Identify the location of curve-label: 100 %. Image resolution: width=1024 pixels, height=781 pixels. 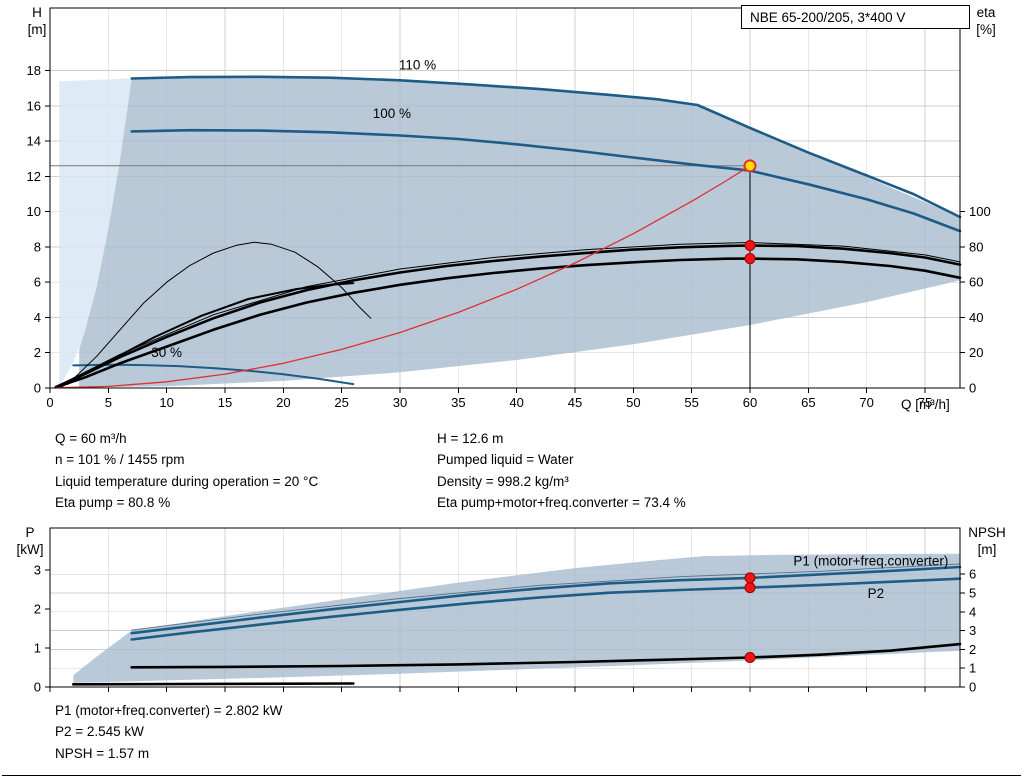
(392, 113).